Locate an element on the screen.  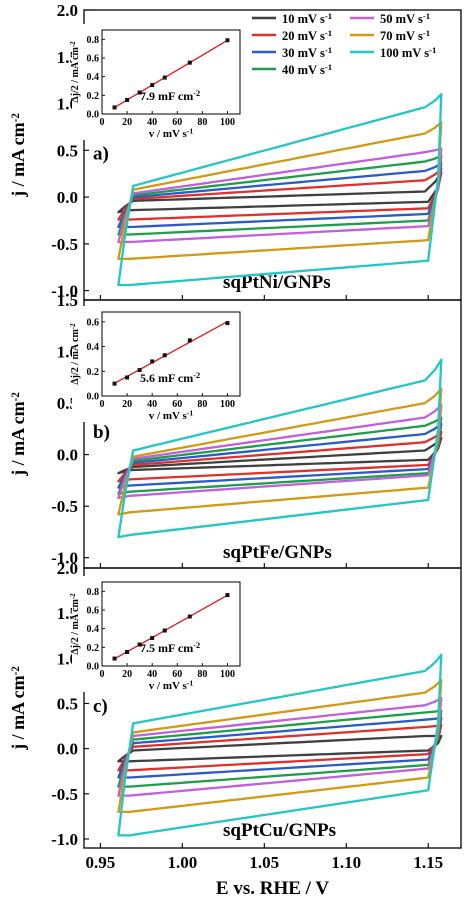
sample-label: sqPtNi/GNPs is located at coordinates (277, 282).